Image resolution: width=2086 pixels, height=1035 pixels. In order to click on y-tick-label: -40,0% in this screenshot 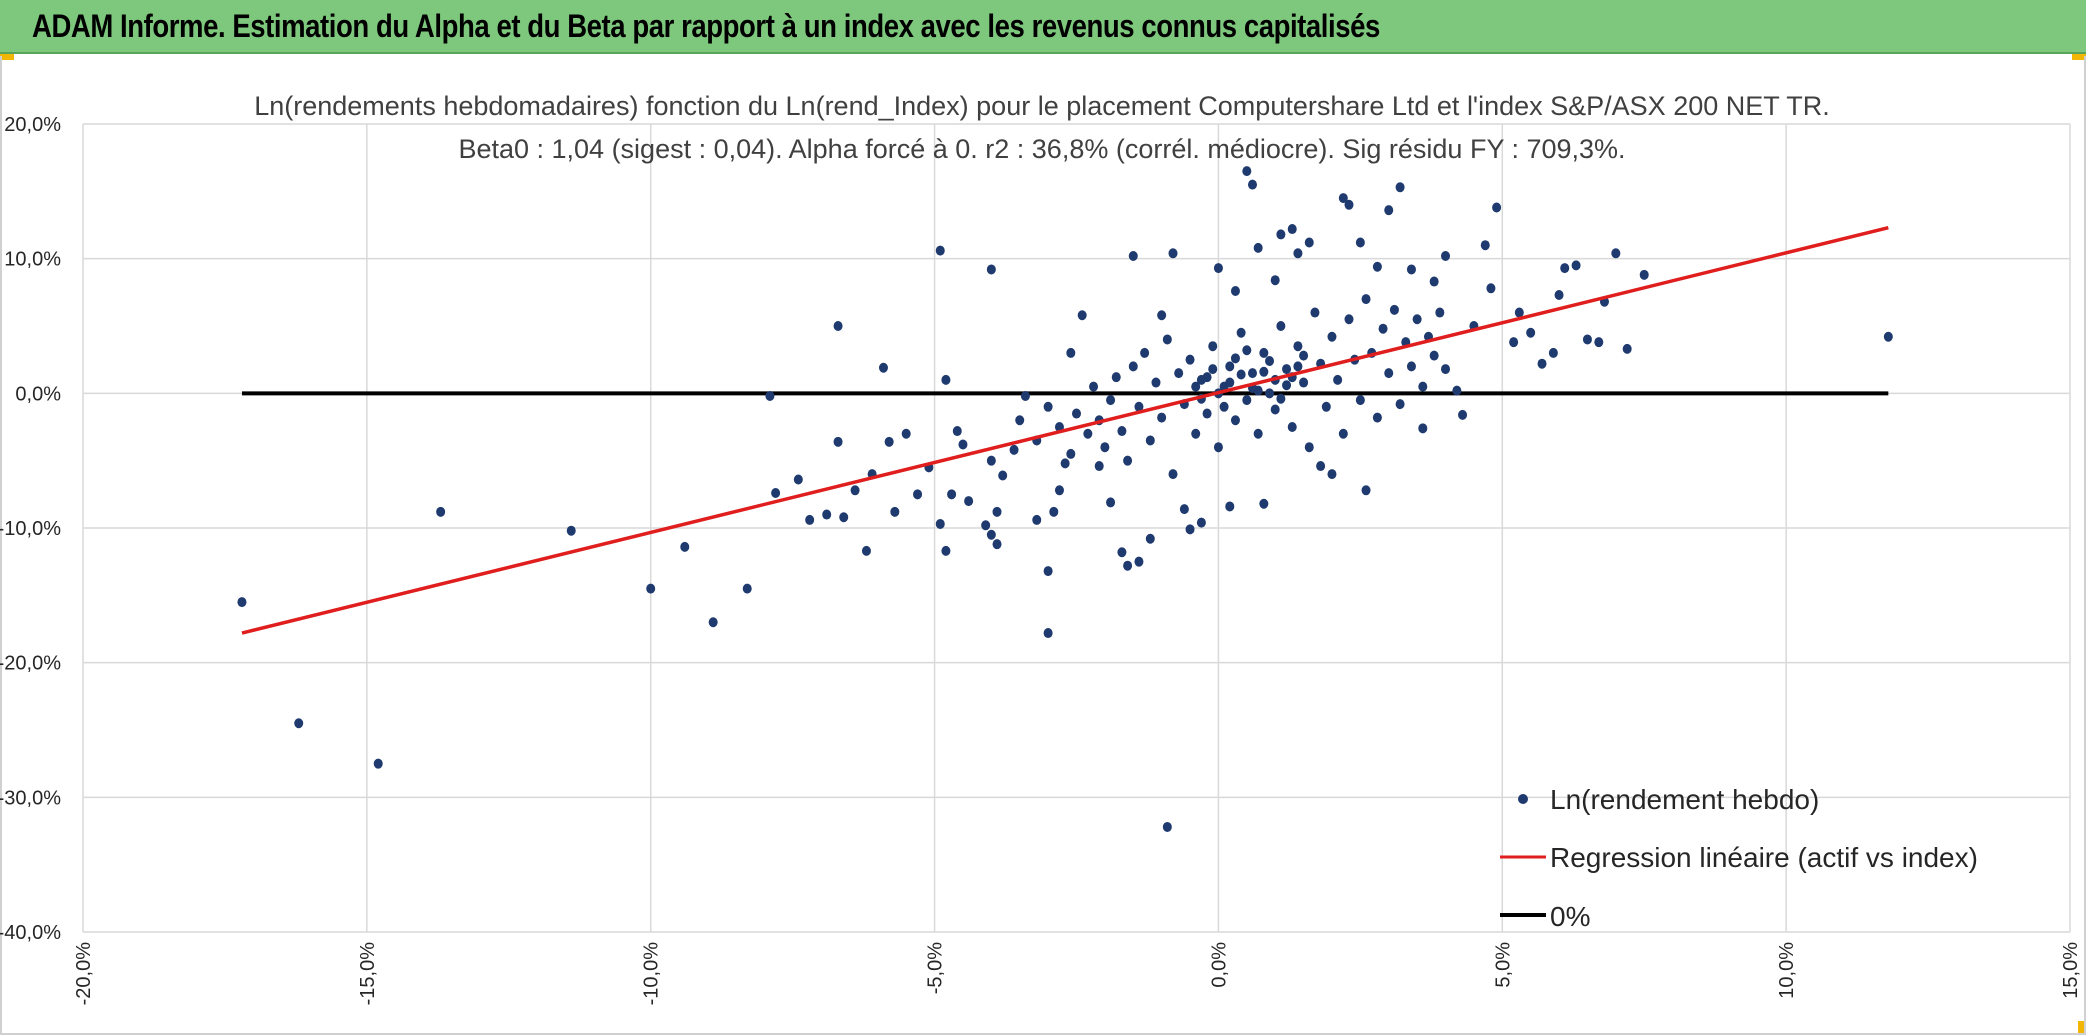, I will do `click(30, 933)`.